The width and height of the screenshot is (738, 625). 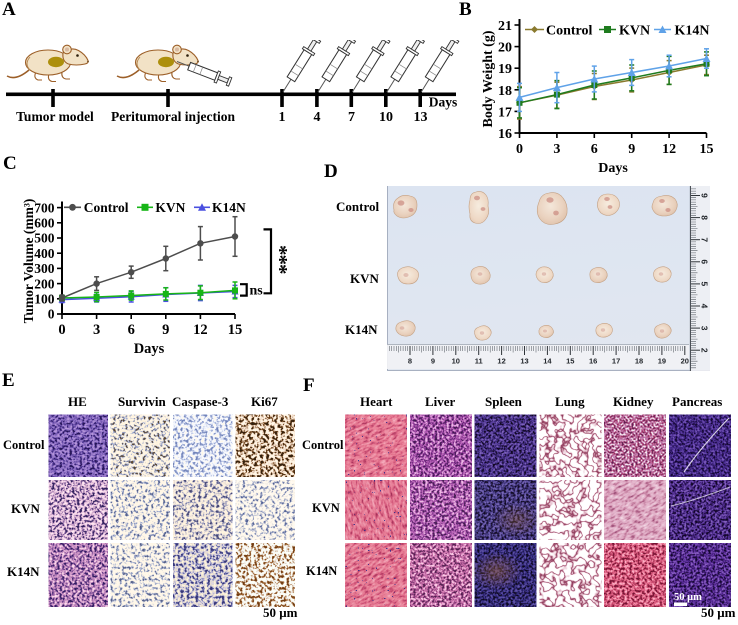 I want to click on svg-text: 14, so click(x=547, y=361).